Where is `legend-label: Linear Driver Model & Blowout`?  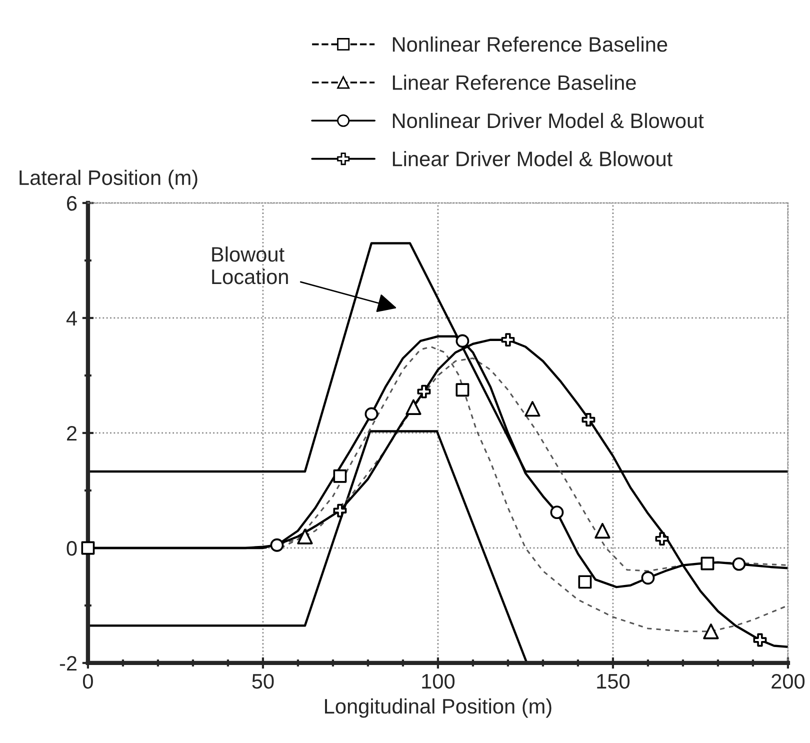
legend-label: Linear Driver Model & Blowout is located at coordinates (532, 158).